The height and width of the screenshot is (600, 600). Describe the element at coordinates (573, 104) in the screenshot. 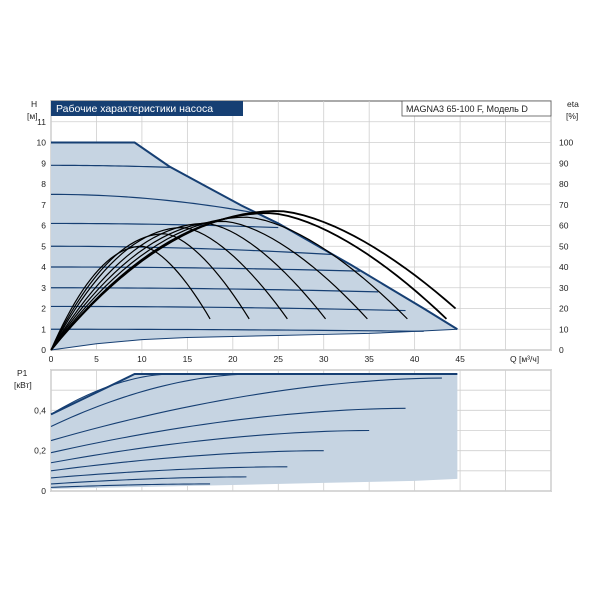

I see `eta-y-label: eta` at that location.